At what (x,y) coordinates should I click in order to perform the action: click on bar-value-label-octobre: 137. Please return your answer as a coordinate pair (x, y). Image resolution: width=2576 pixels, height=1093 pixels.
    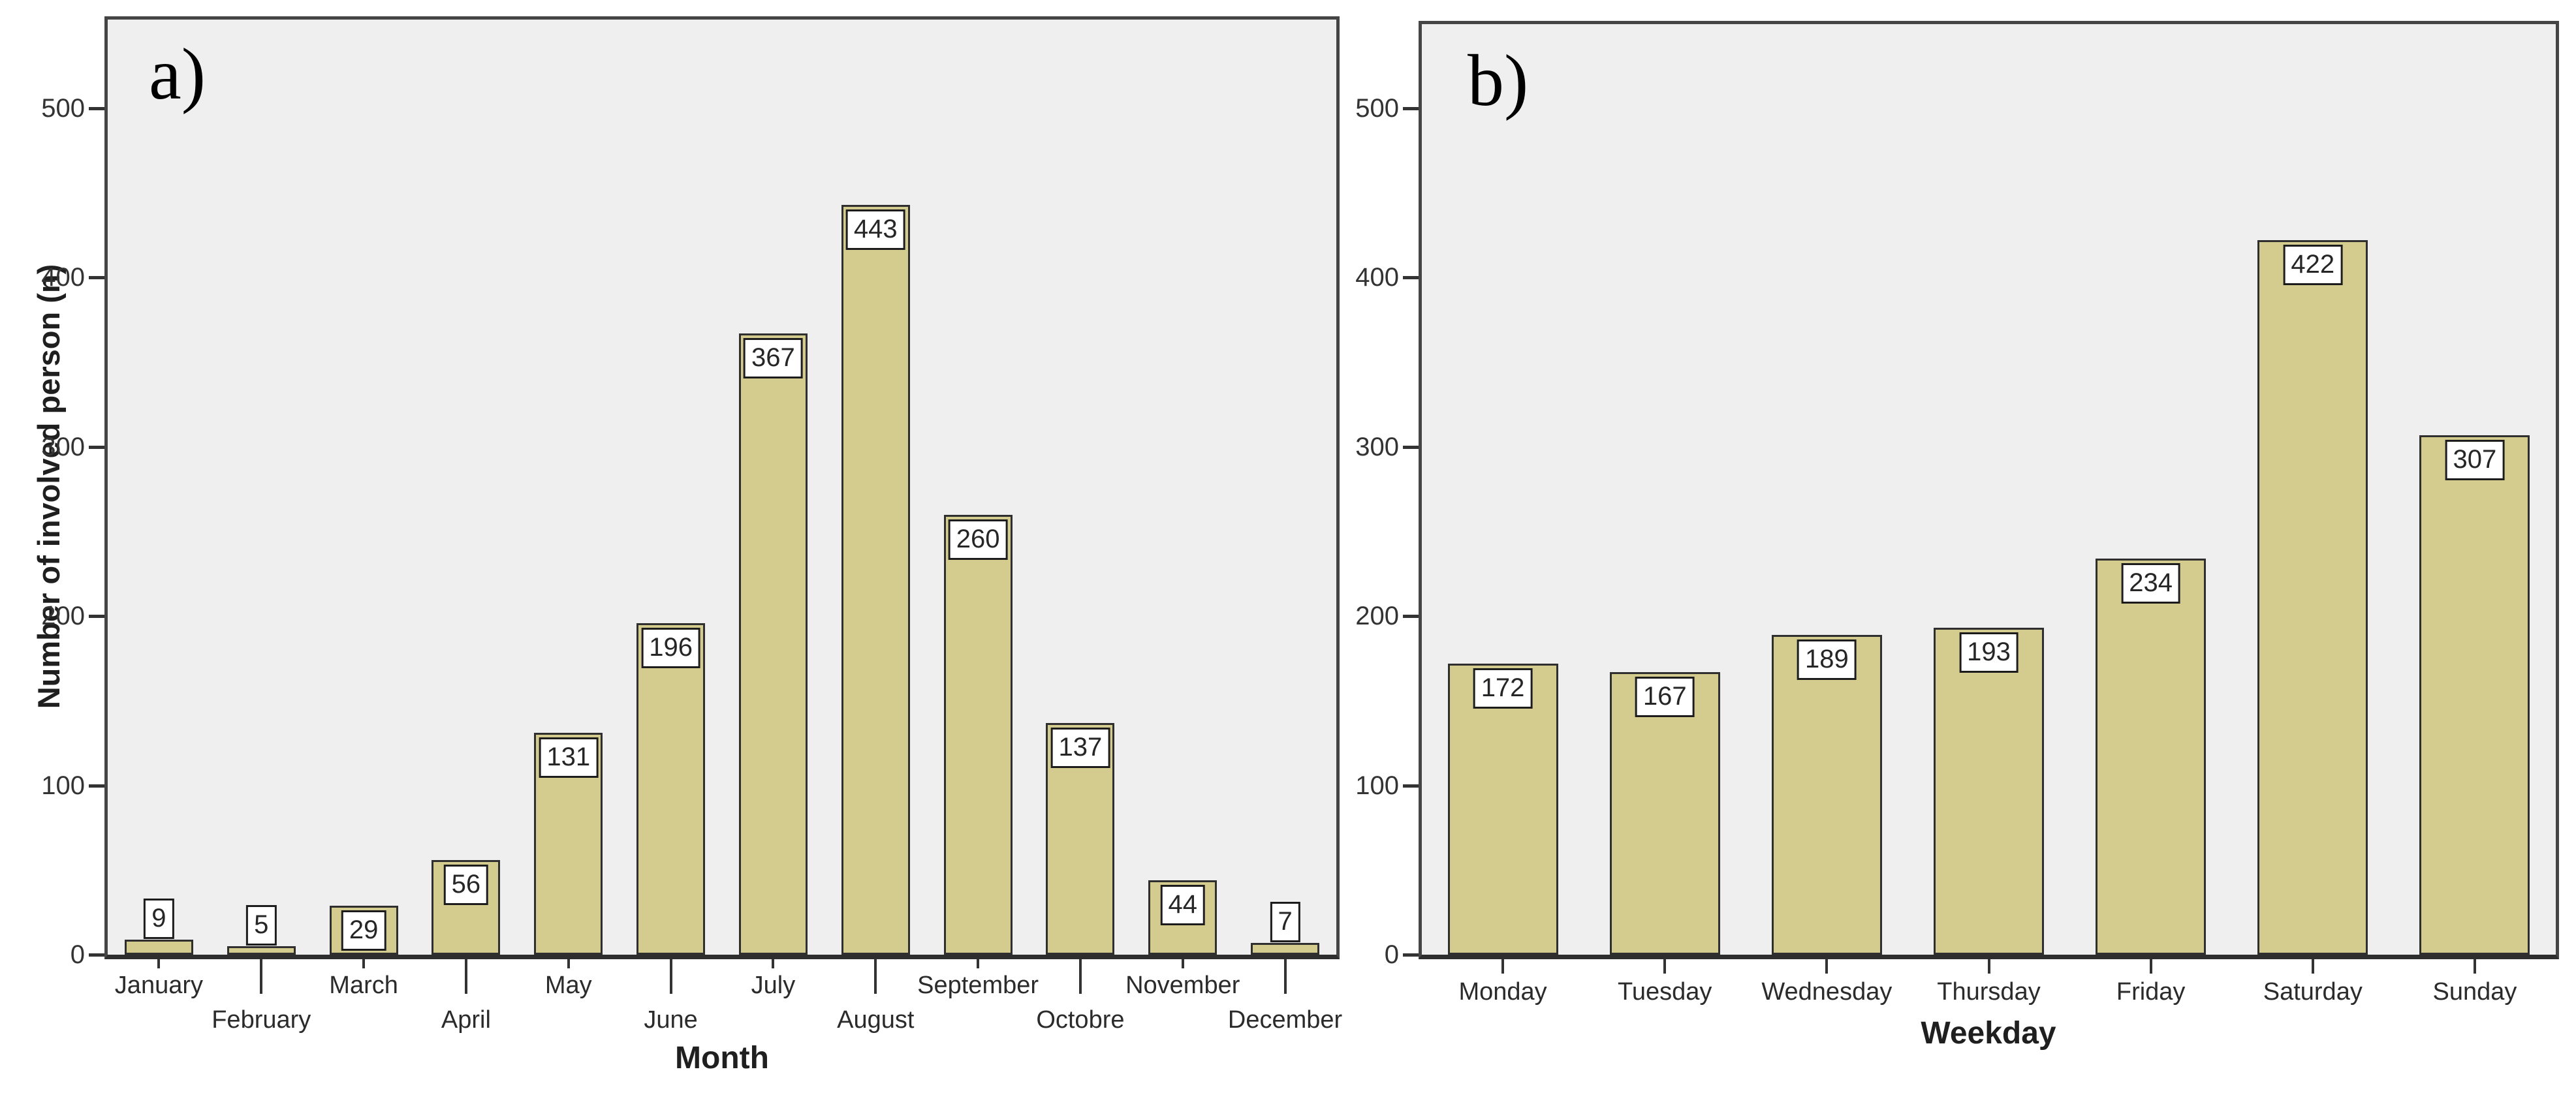
    Looking at the image, I should click on (1080, 748).